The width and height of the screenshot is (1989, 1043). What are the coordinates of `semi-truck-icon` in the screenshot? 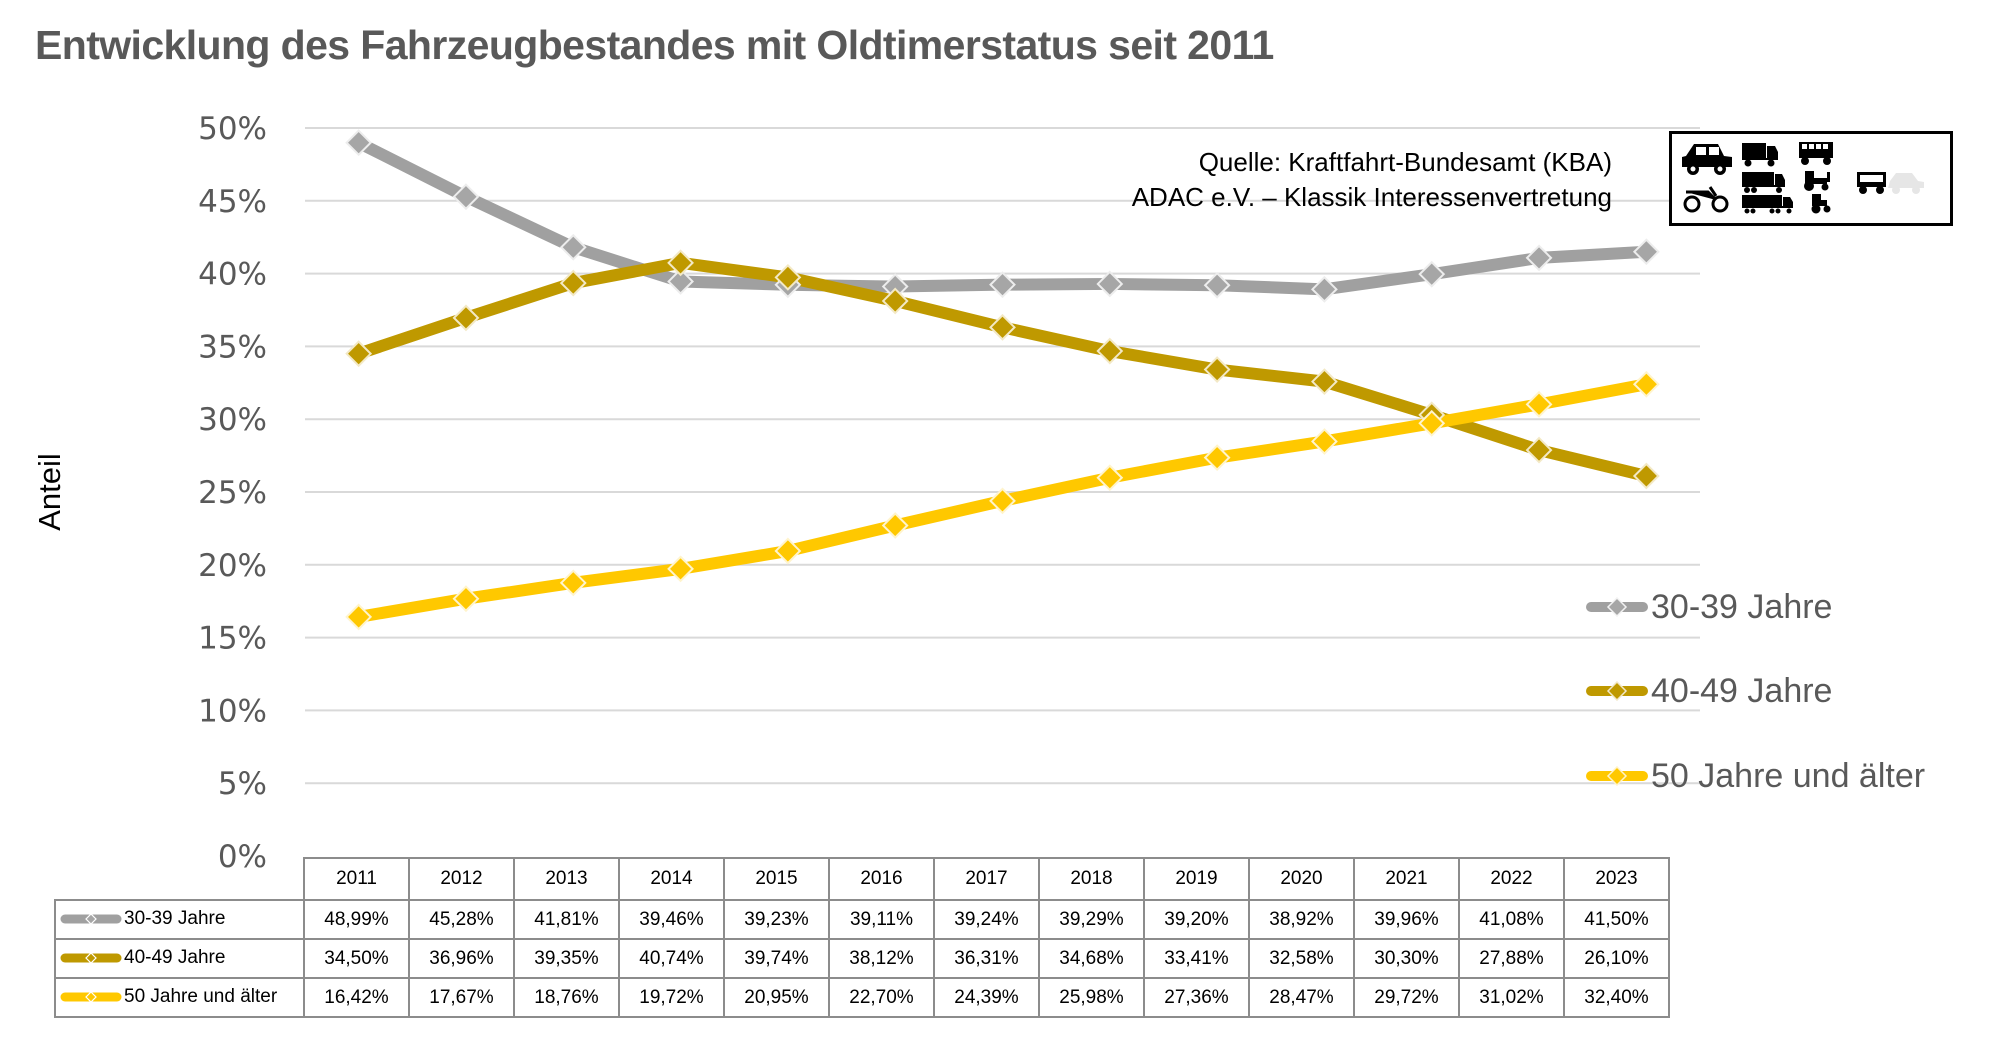 It's located at (1767, 204).